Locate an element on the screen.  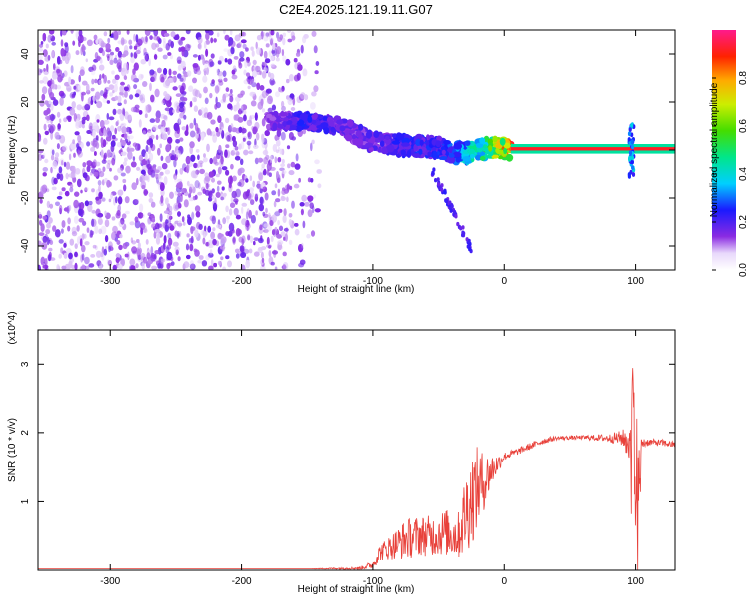
y-tick-label: 3 is located at coordinates (25, 364).